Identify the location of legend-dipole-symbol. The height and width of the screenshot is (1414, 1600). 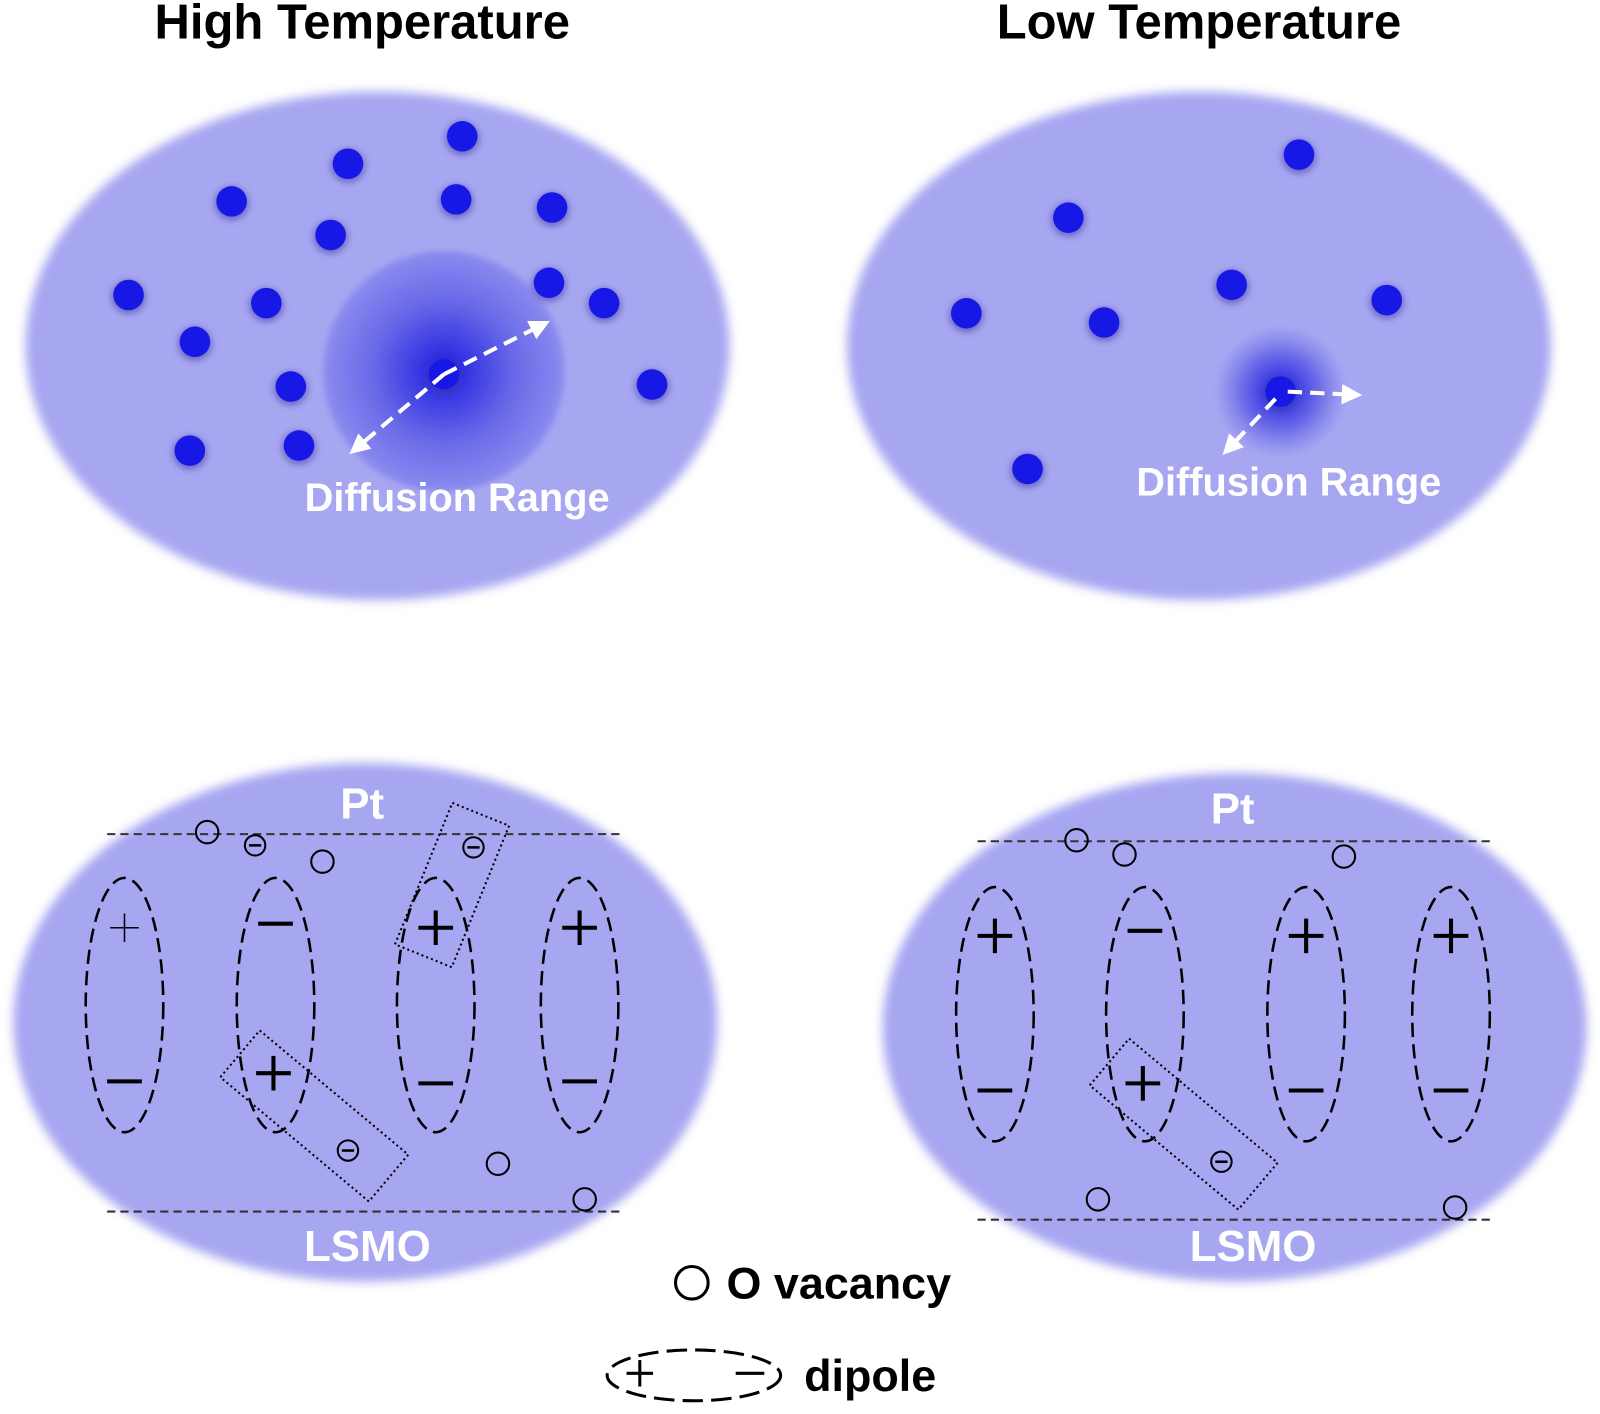
(694, 1375).